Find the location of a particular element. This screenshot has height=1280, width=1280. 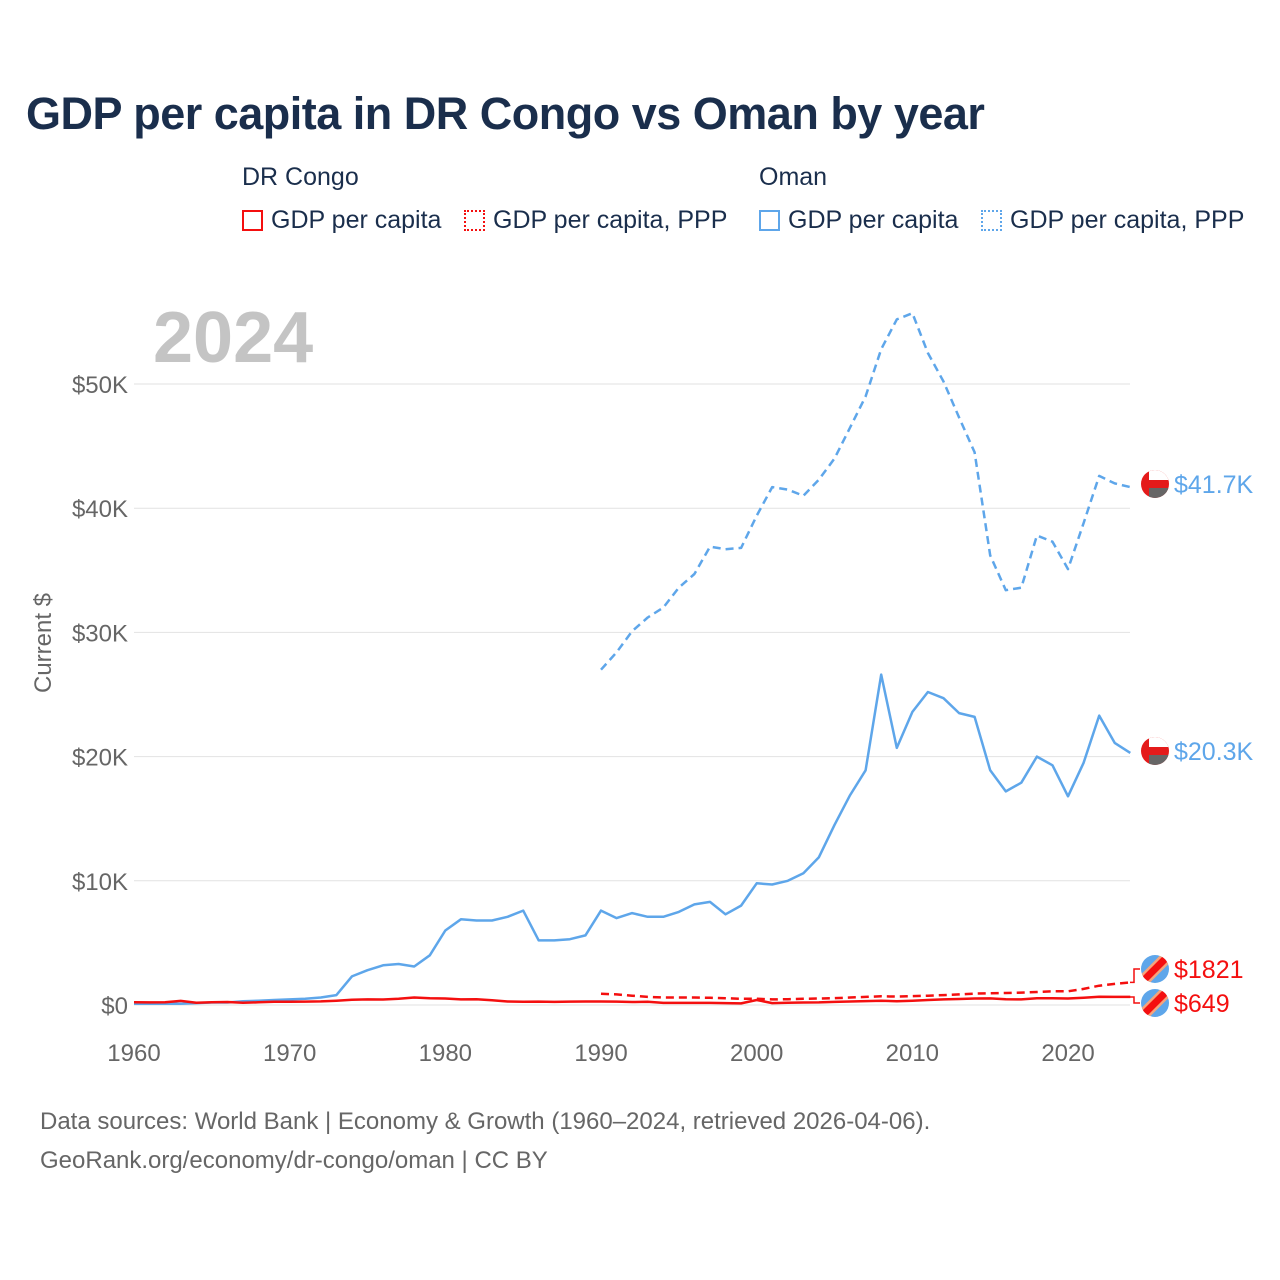

x-tick-label: 1980 is located at coordinates (445, 1053).